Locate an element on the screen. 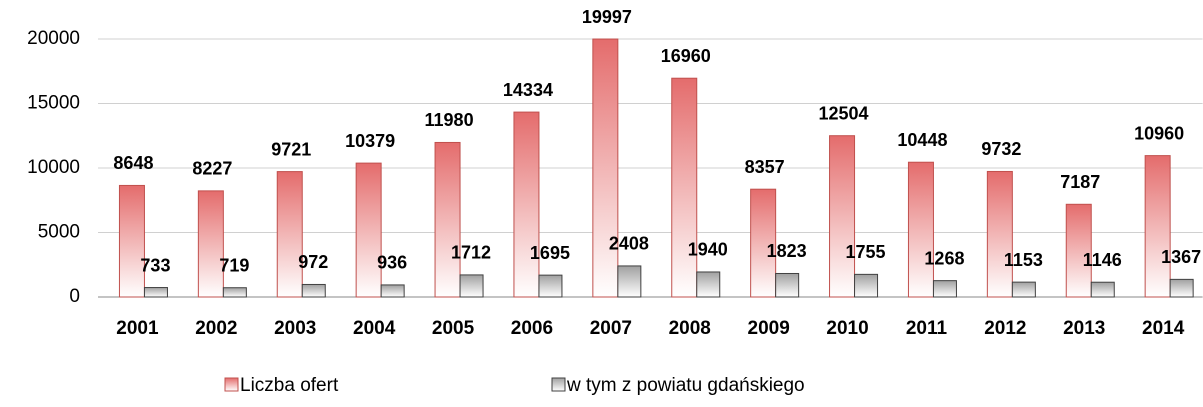  data-label: 14334 is located at coordinates (528, 90).